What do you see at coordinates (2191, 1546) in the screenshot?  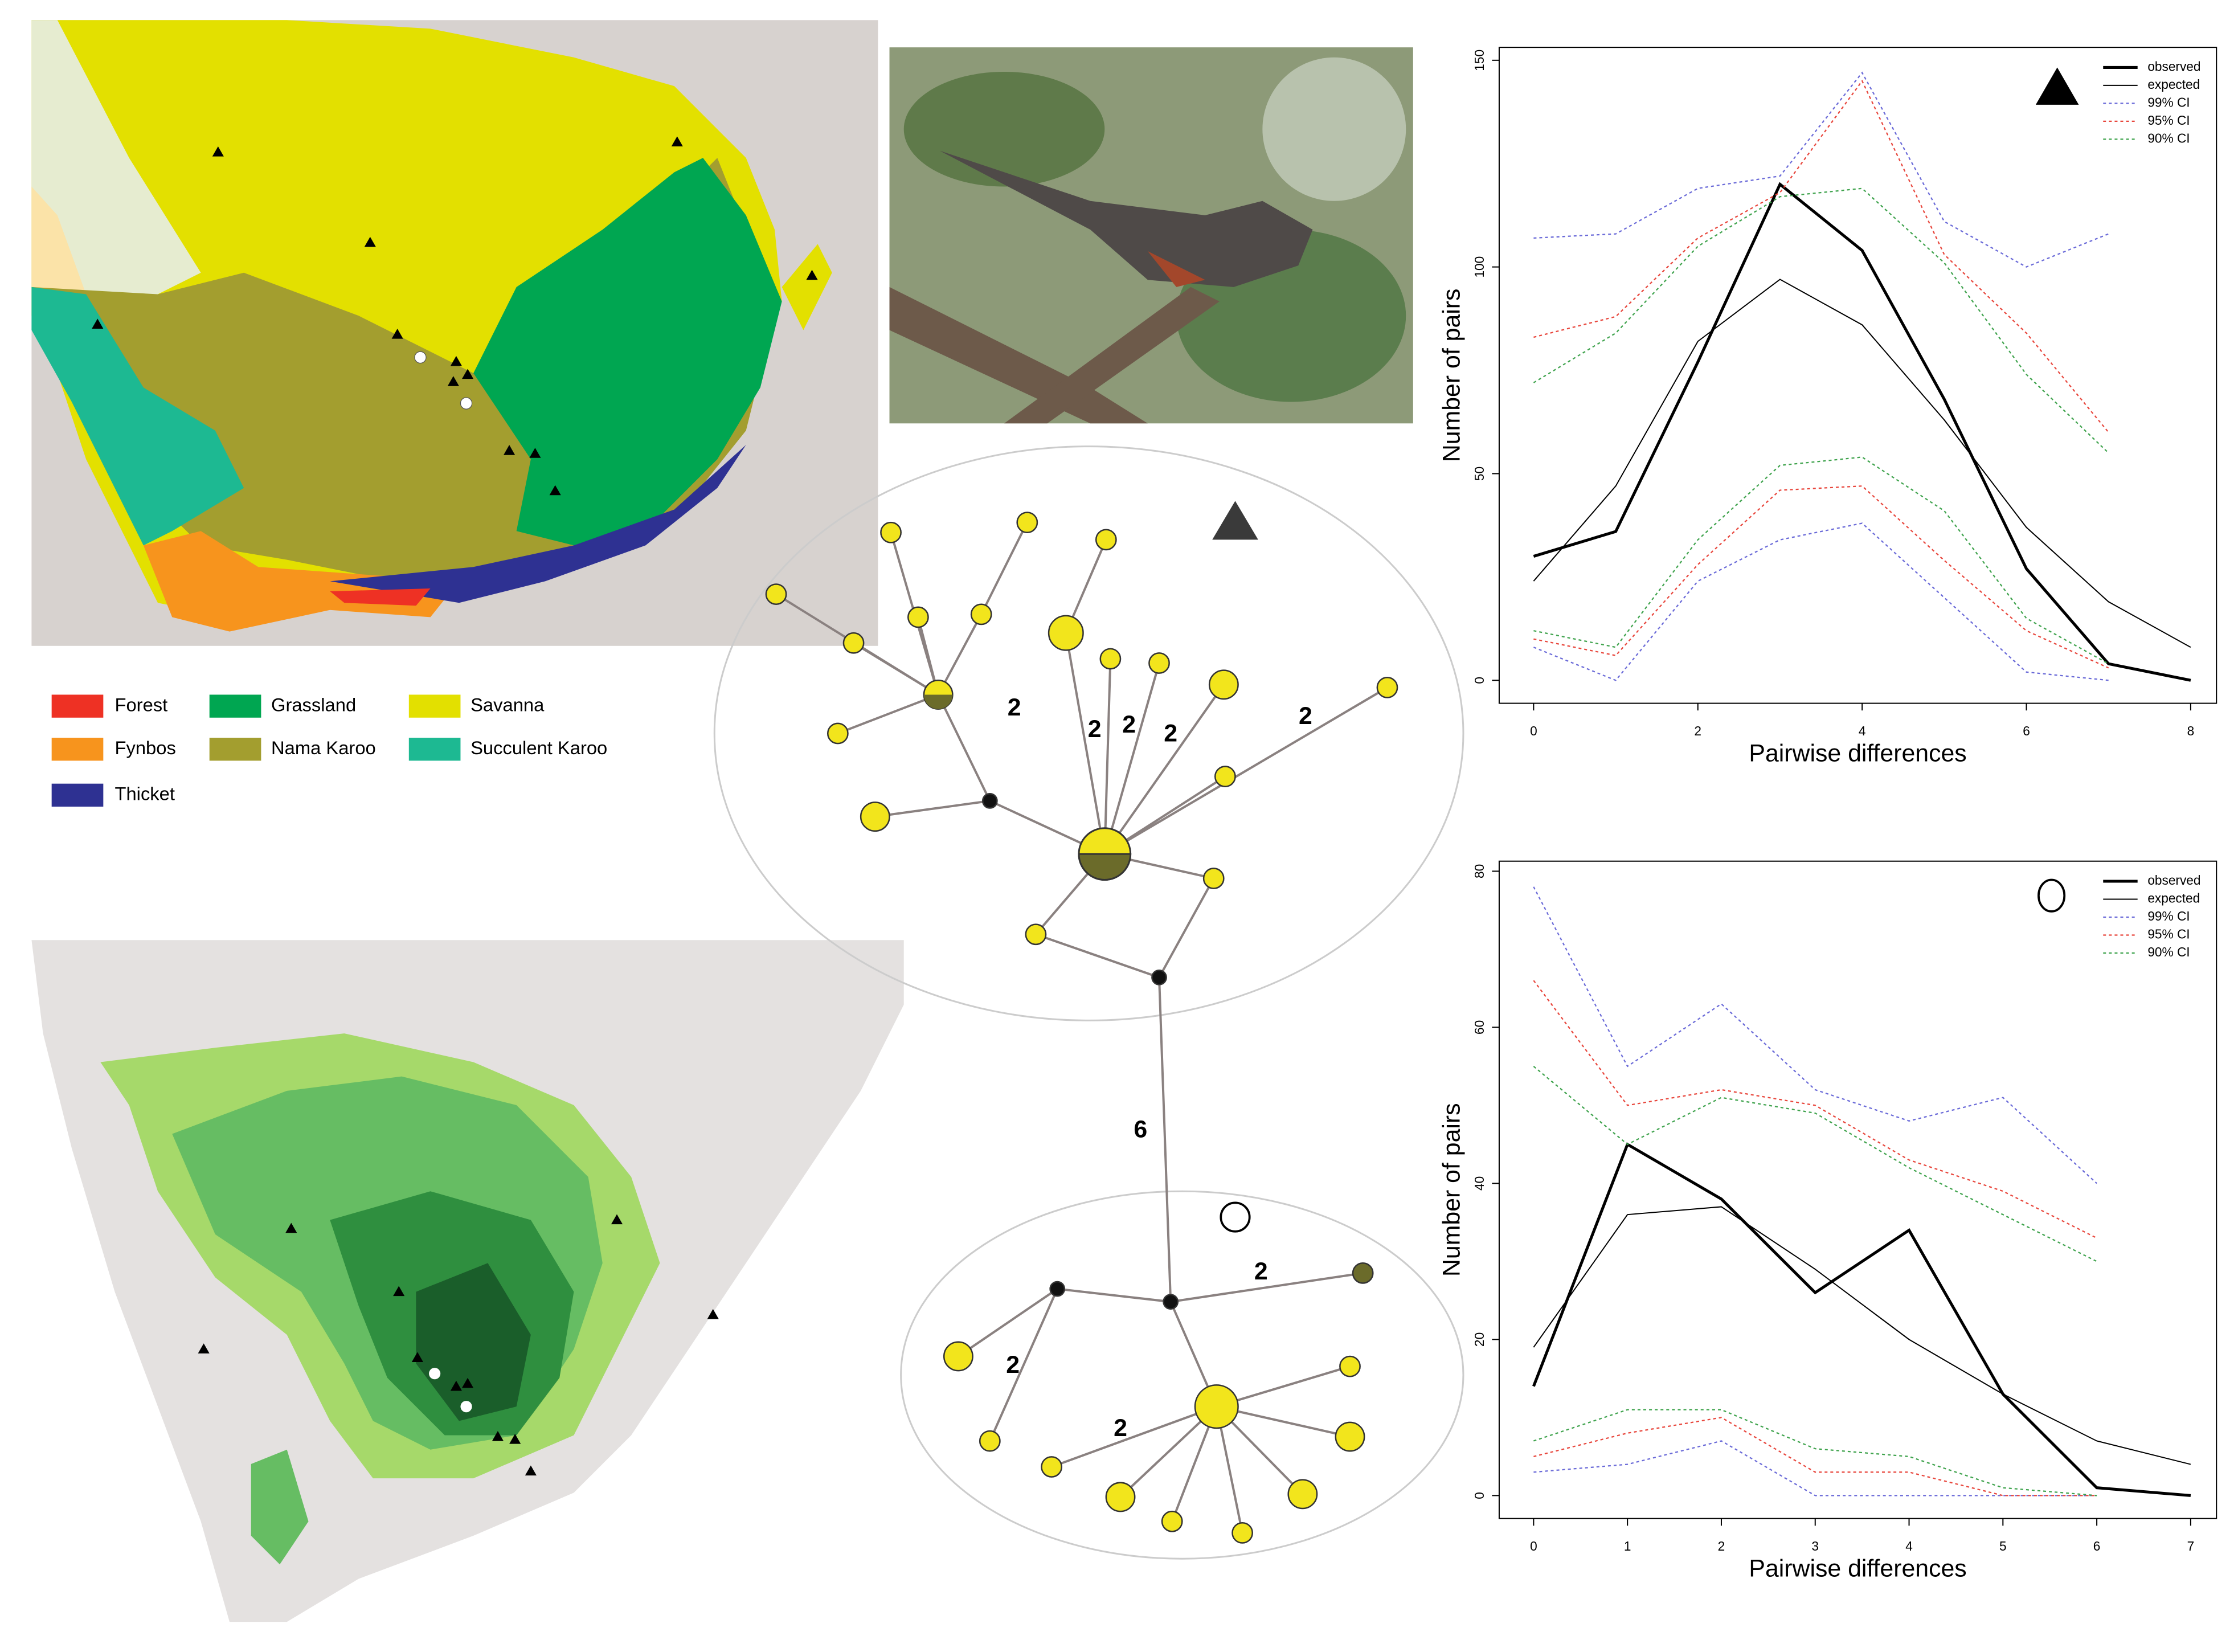 I see `x-tick-label: 7` at bounding box center [2191, 1546].